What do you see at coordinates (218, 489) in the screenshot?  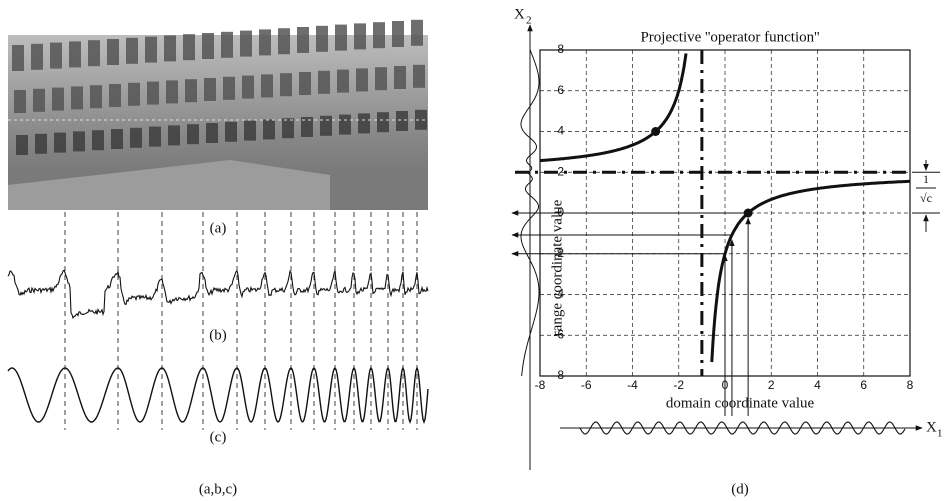 I see `caption-abc: (a,b,c)` at bounding box center [218, 489].